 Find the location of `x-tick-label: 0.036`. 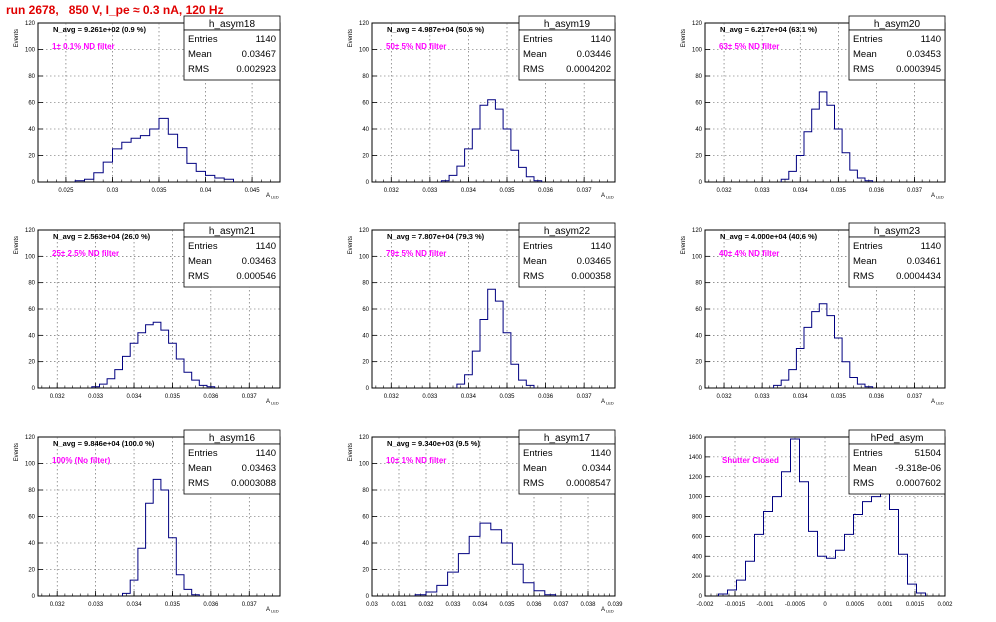

x-tick-label: 0.036 is located at coordinates (211, 397).